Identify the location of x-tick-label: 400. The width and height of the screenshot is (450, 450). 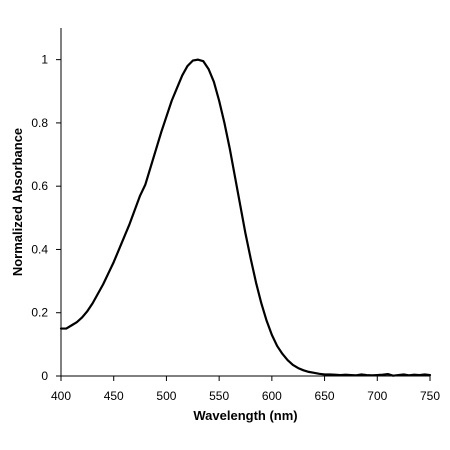
(61, 396).